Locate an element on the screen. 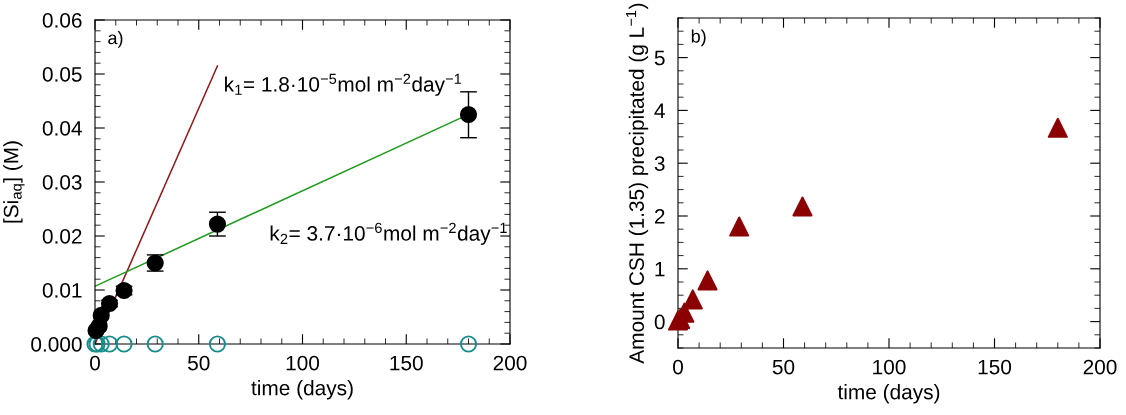 The width and height of the screenshot is (1126, 415). annotation: k$_{1}$= 1.8·10$^{−5}$mol m$^{−2}$day$^{−1}$ is located at coordinates (343, 84).